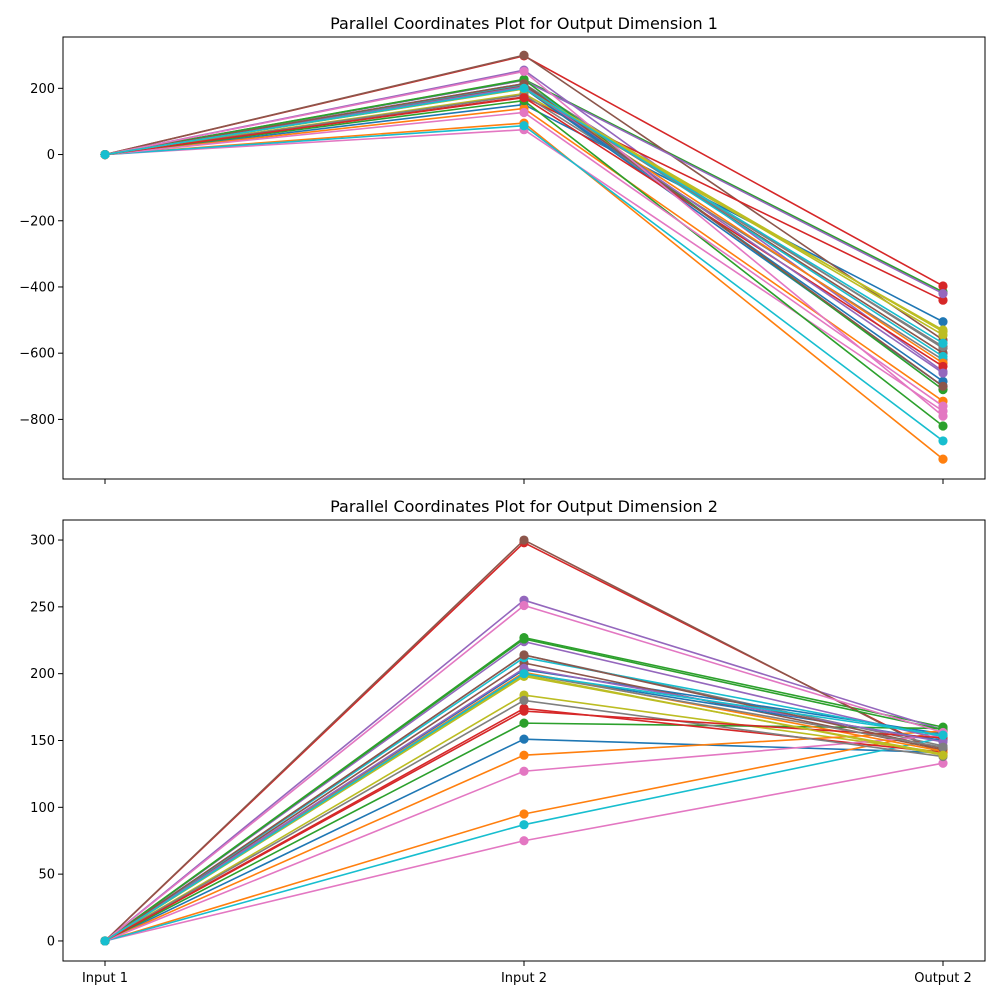 The height and width of the screenshot is (1000, 1000). What do you see at coordinates (42, 808) in the screenshot?
I see `y-tick-label: 100` at bounding box center [42, 808].